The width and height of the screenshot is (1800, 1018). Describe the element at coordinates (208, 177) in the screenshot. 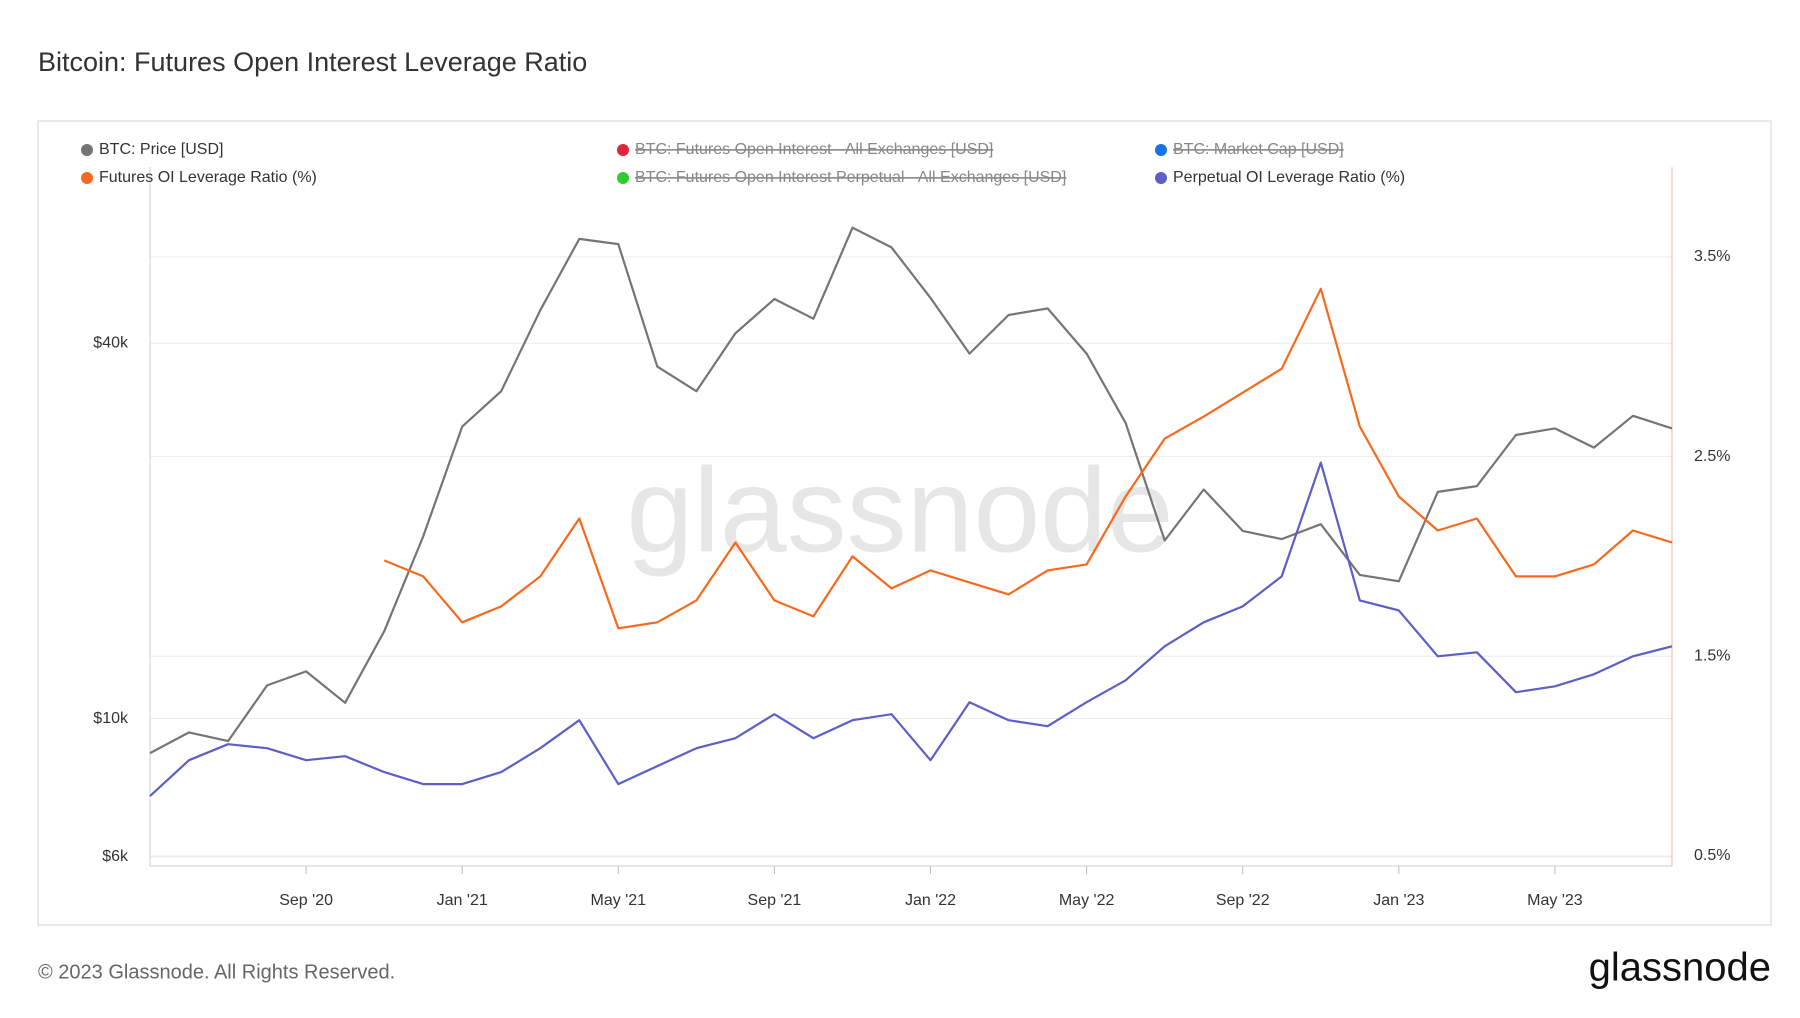

I see `legend-label: Futures OI Leverage Ratio (%)` at that location.